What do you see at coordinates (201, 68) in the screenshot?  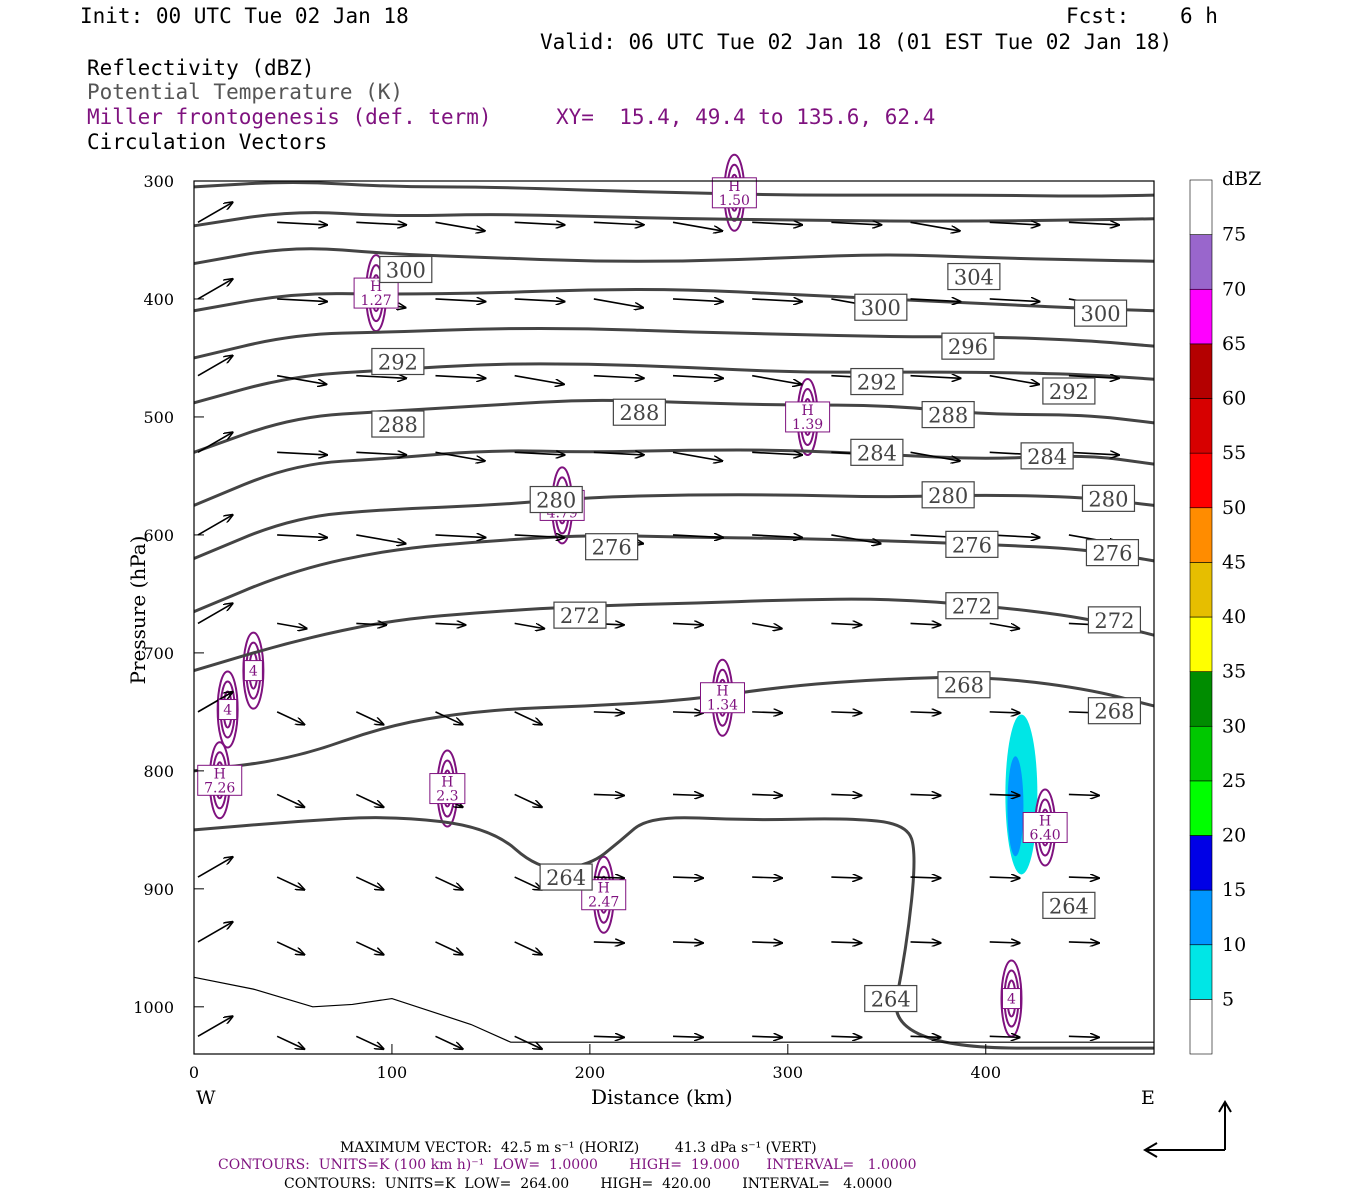 I see `field-reflectivity: Reflectivity (dBZ)` at bounding box center [201, 68].